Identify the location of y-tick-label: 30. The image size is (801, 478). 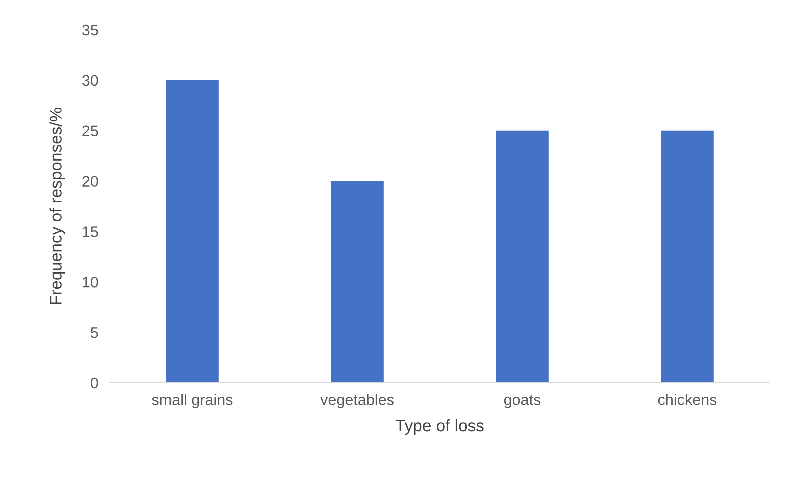
(90, 80).